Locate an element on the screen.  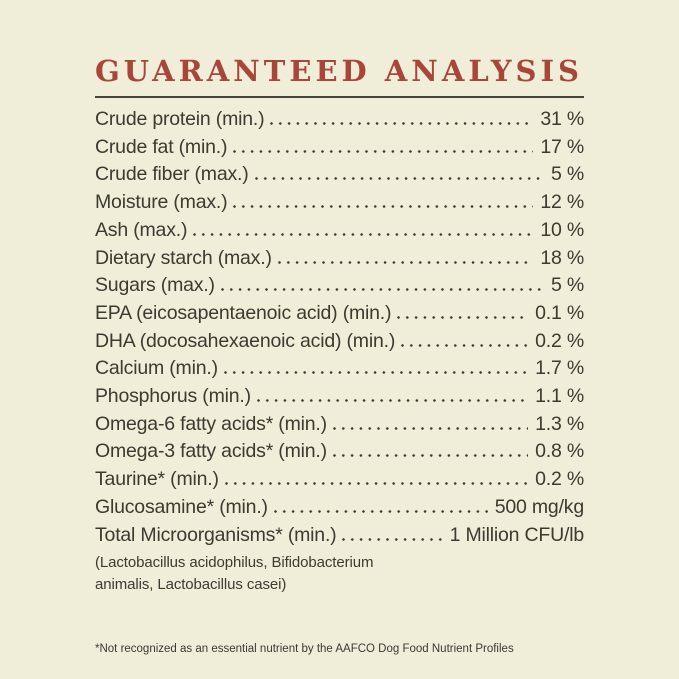
analysis-row: Omega-6 fatty acids* (min.) 1.3 % is located at coordinates (339, 425).